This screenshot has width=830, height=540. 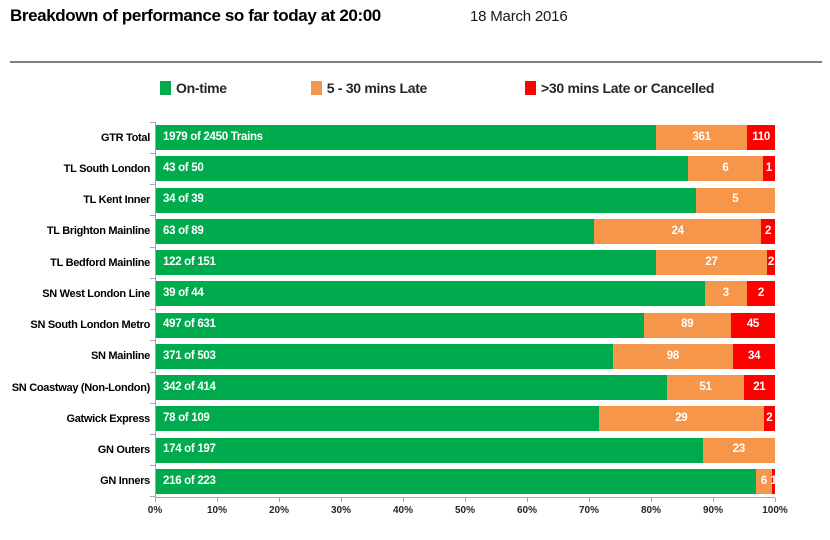 What do you see at coordinates (406, 138) in the screenshot?
I see `segment-on-time: 1979 of 2450 Trains` at bounding box center [406, 138].